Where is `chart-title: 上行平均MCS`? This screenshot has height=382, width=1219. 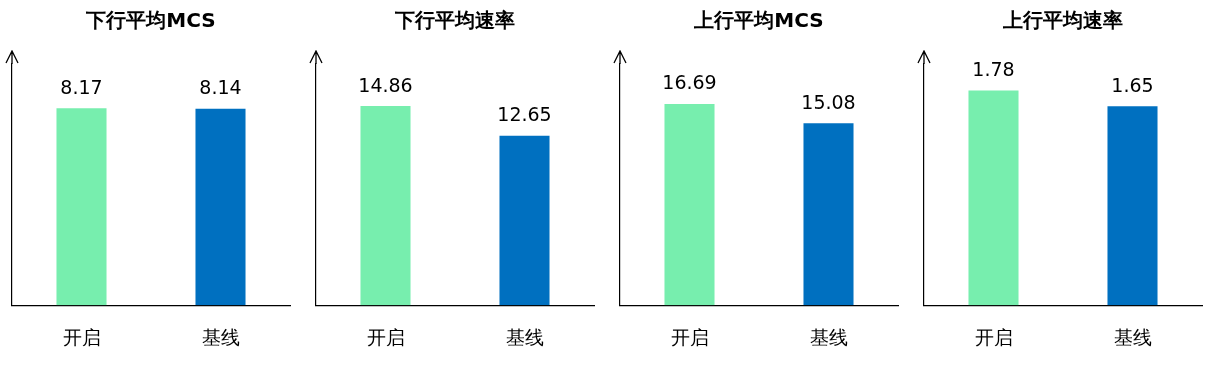 chart-title: 上行平均MCS is located at coordinates (758, 20).